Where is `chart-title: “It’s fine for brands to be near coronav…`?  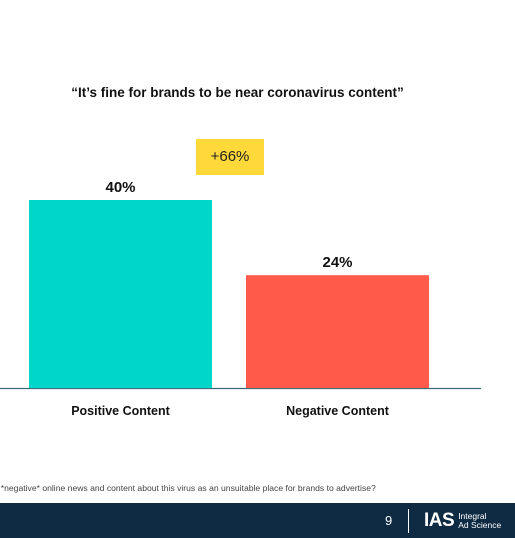
chart-title: “It’s fine for brands to be near coronav… is located at coordinates (237, 92).